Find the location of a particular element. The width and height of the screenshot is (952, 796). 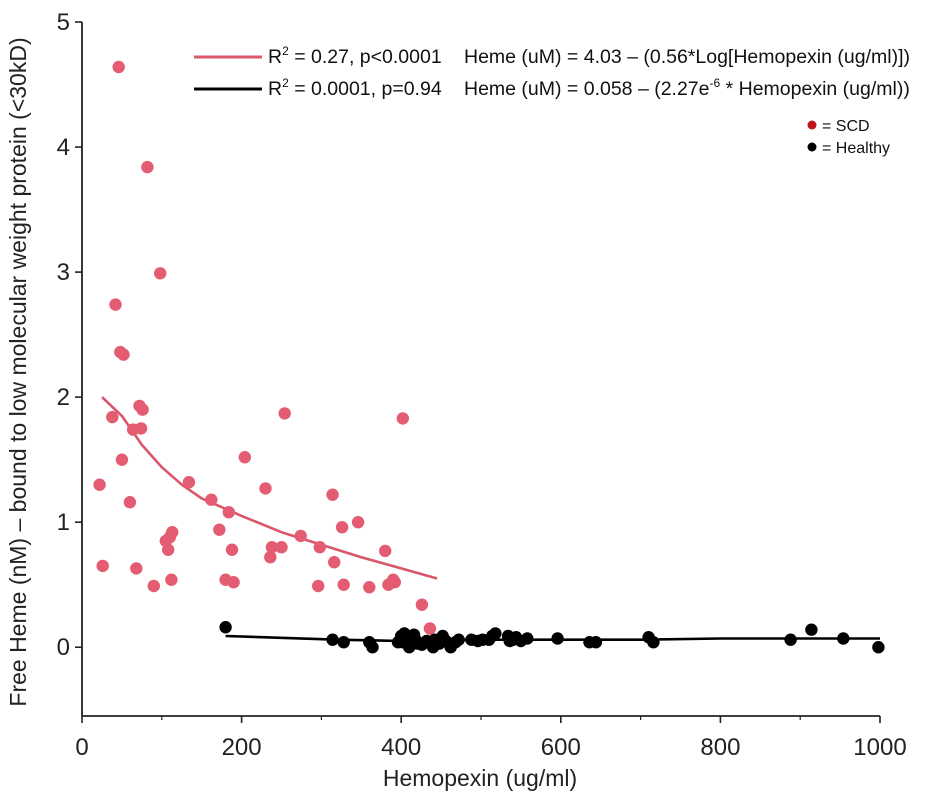

series-healthy is located at coordinates (552, 637).